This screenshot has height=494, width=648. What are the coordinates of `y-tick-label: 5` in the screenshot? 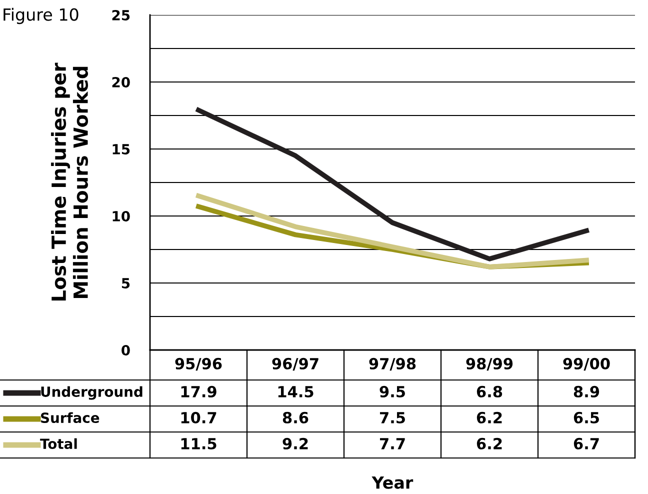 It's located at (126, 283).